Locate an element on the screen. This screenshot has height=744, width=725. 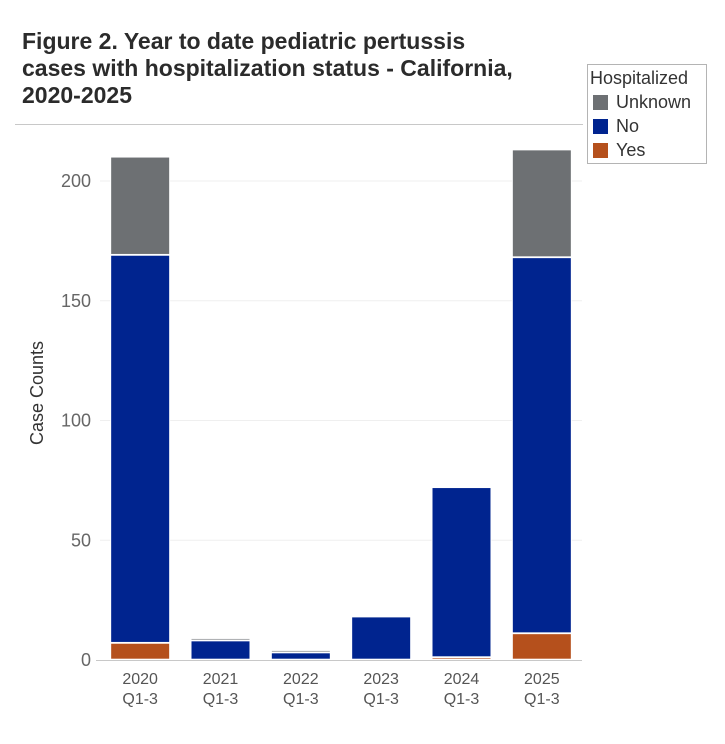
legend-item-yes: Yes is located at coordinates (619, 150).